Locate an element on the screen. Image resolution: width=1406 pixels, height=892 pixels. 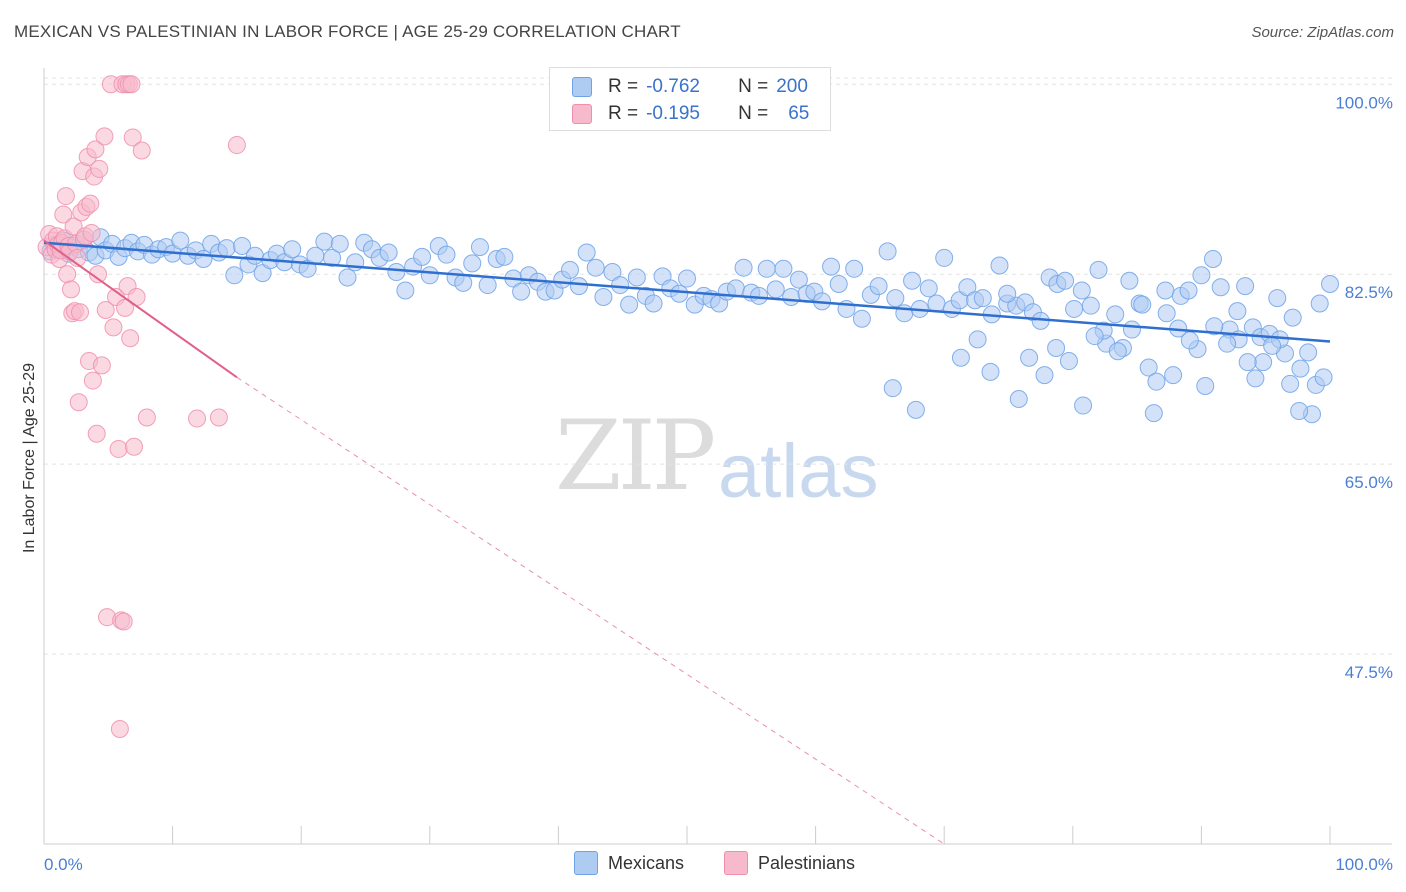
watermark-zip: ZIP is located at coordinates (635, 456).